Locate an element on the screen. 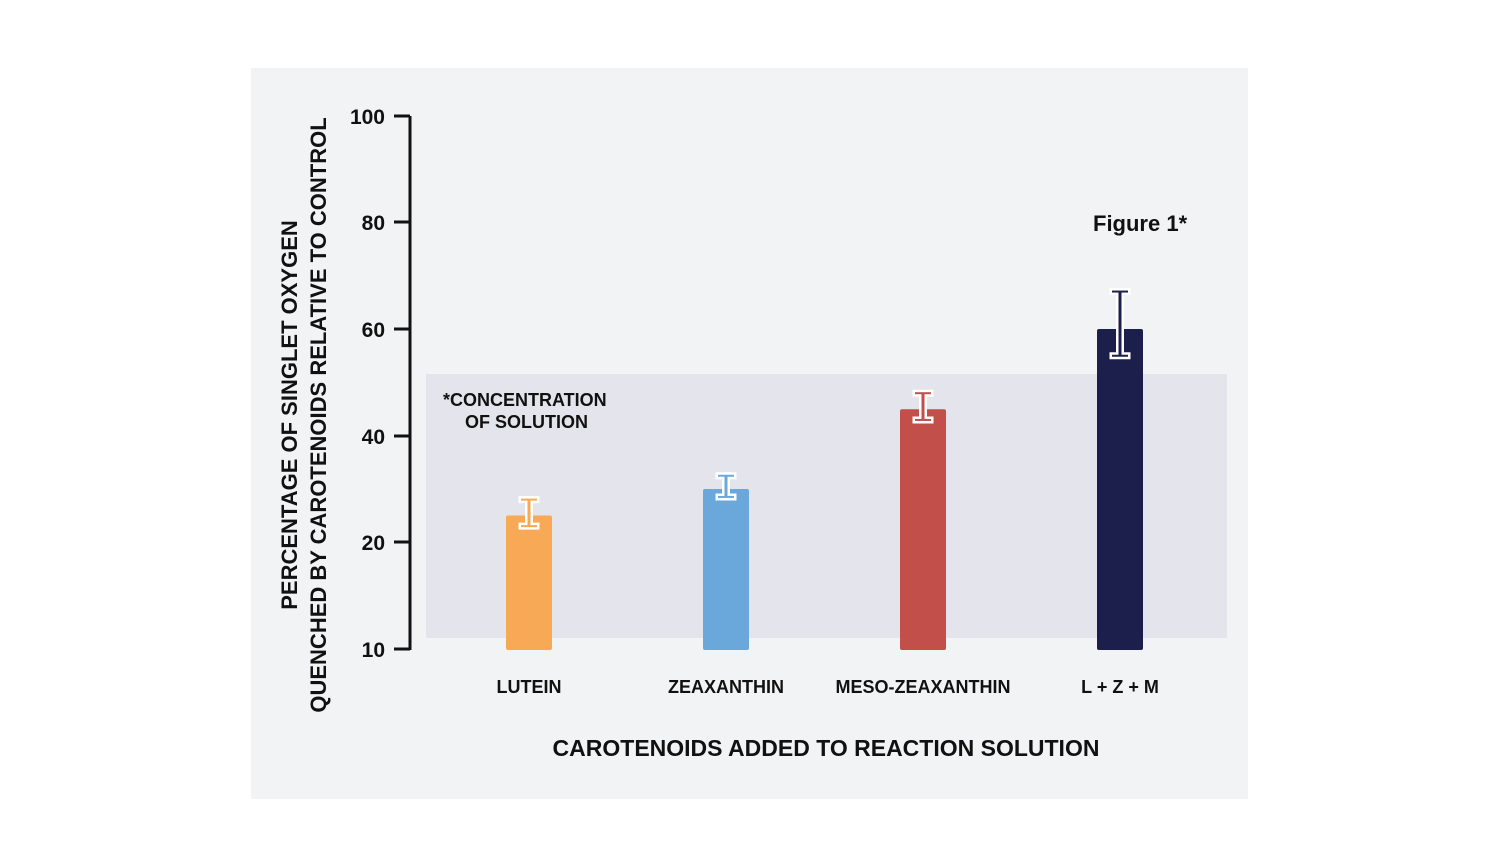  x-axis-label: CAROTENOIDS ADDED TO REACTION SOLUTION is located at coordinates (826, 748).